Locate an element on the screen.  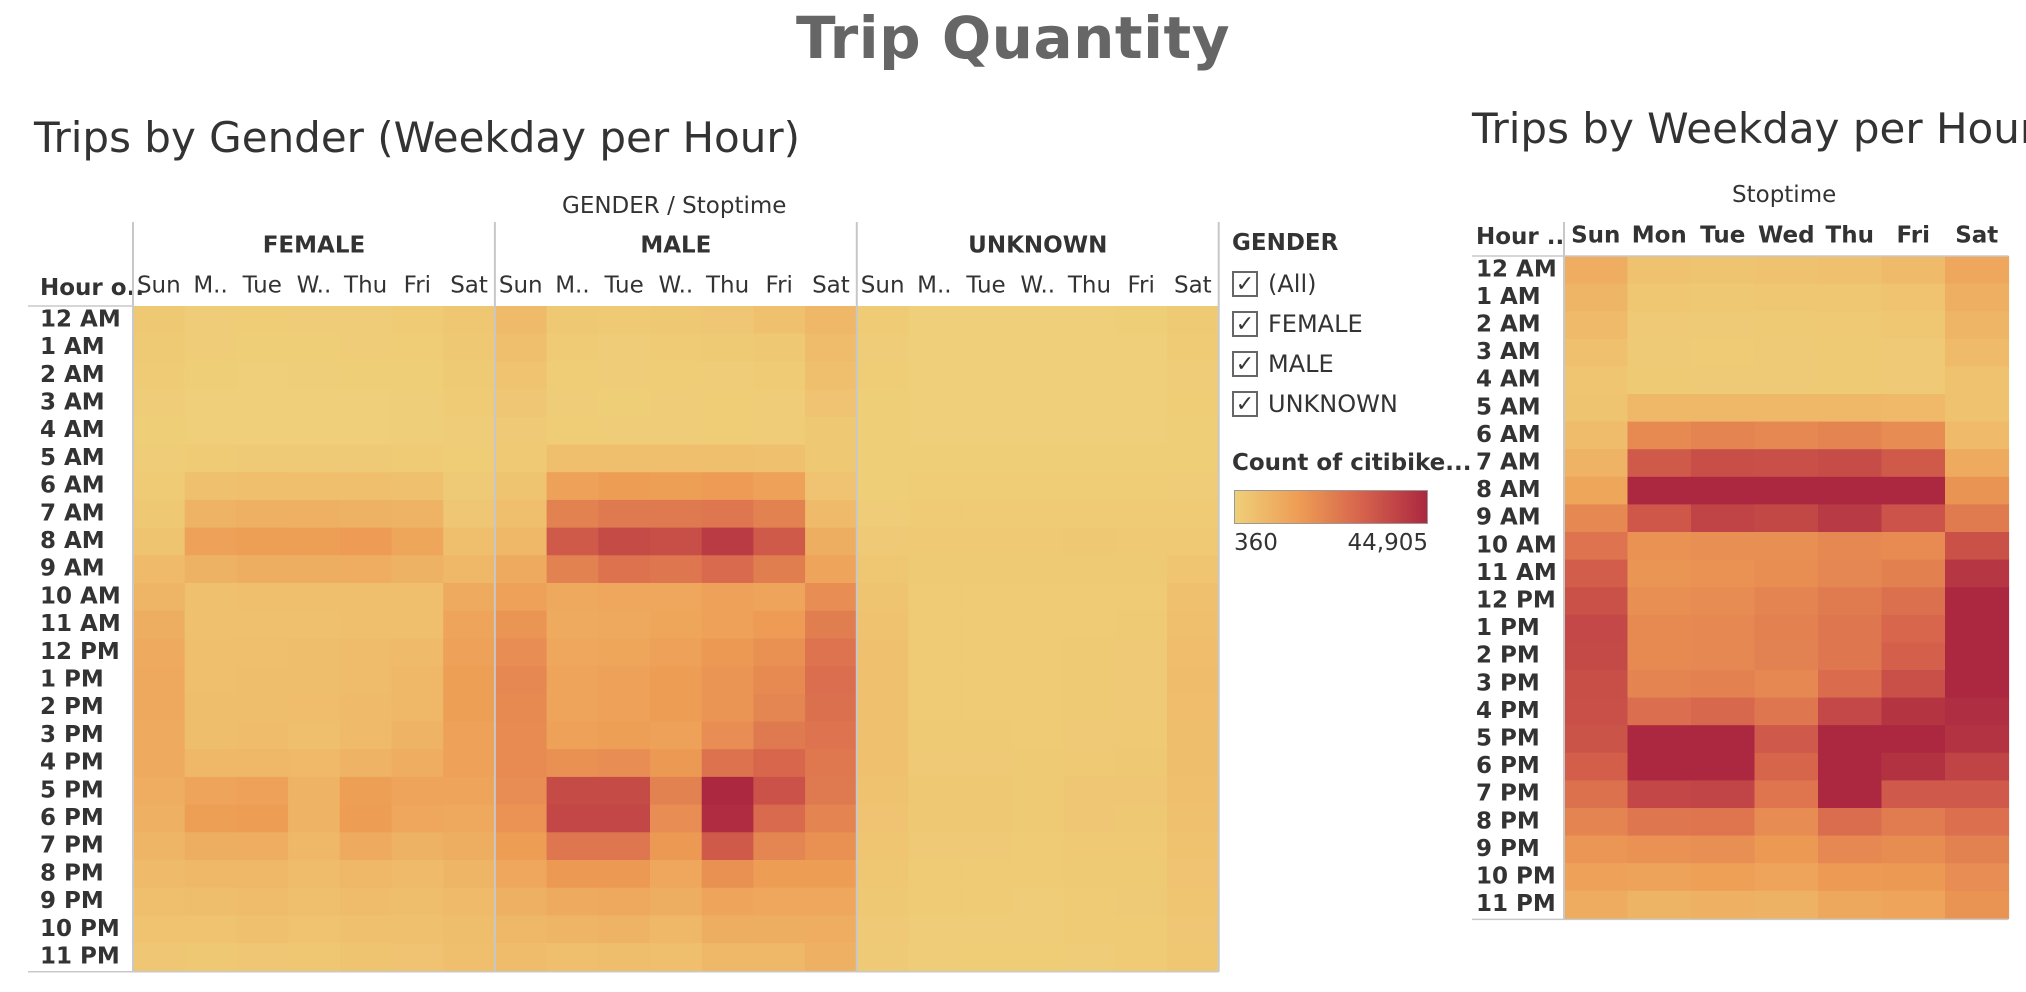
filter-item-male: ✓ MALE is located at coordinates (1342, 364).